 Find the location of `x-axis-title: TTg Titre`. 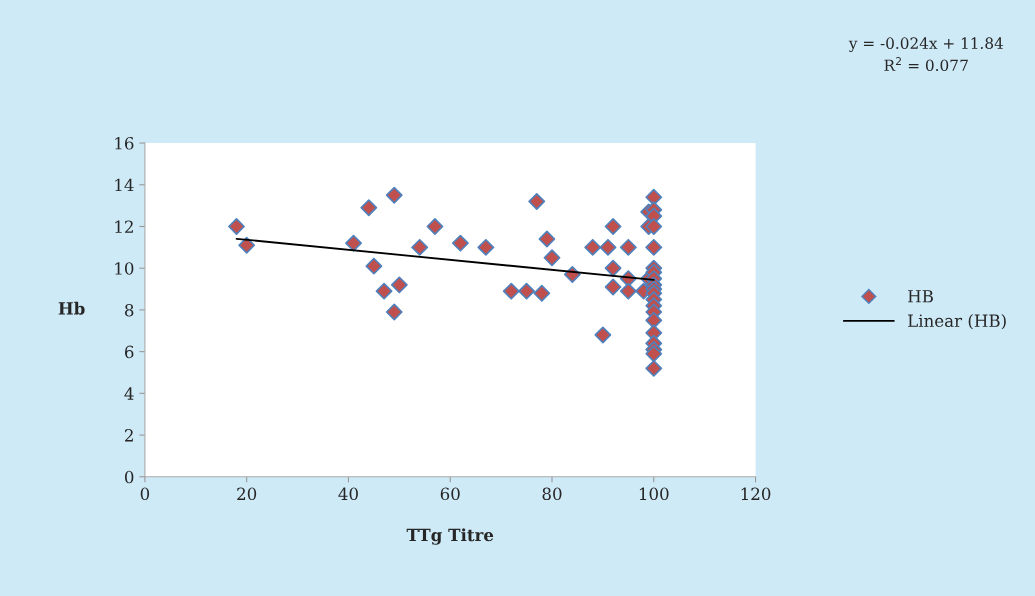

x-axis-title: TTg Titre is located at coordinates (450, 536).